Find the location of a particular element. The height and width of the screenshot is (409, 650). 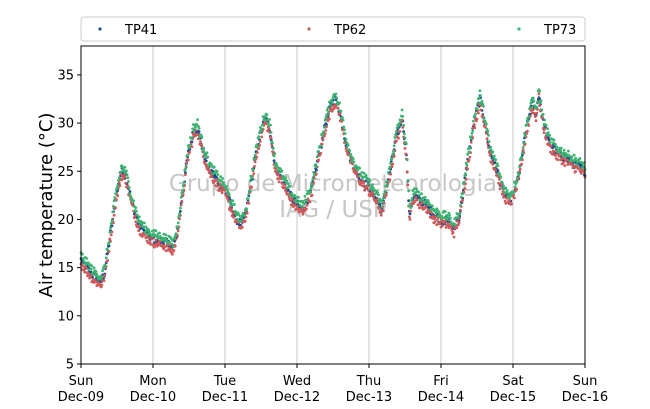

x-tick-label-date: Dec-15 is located at coordinates (513, 397).